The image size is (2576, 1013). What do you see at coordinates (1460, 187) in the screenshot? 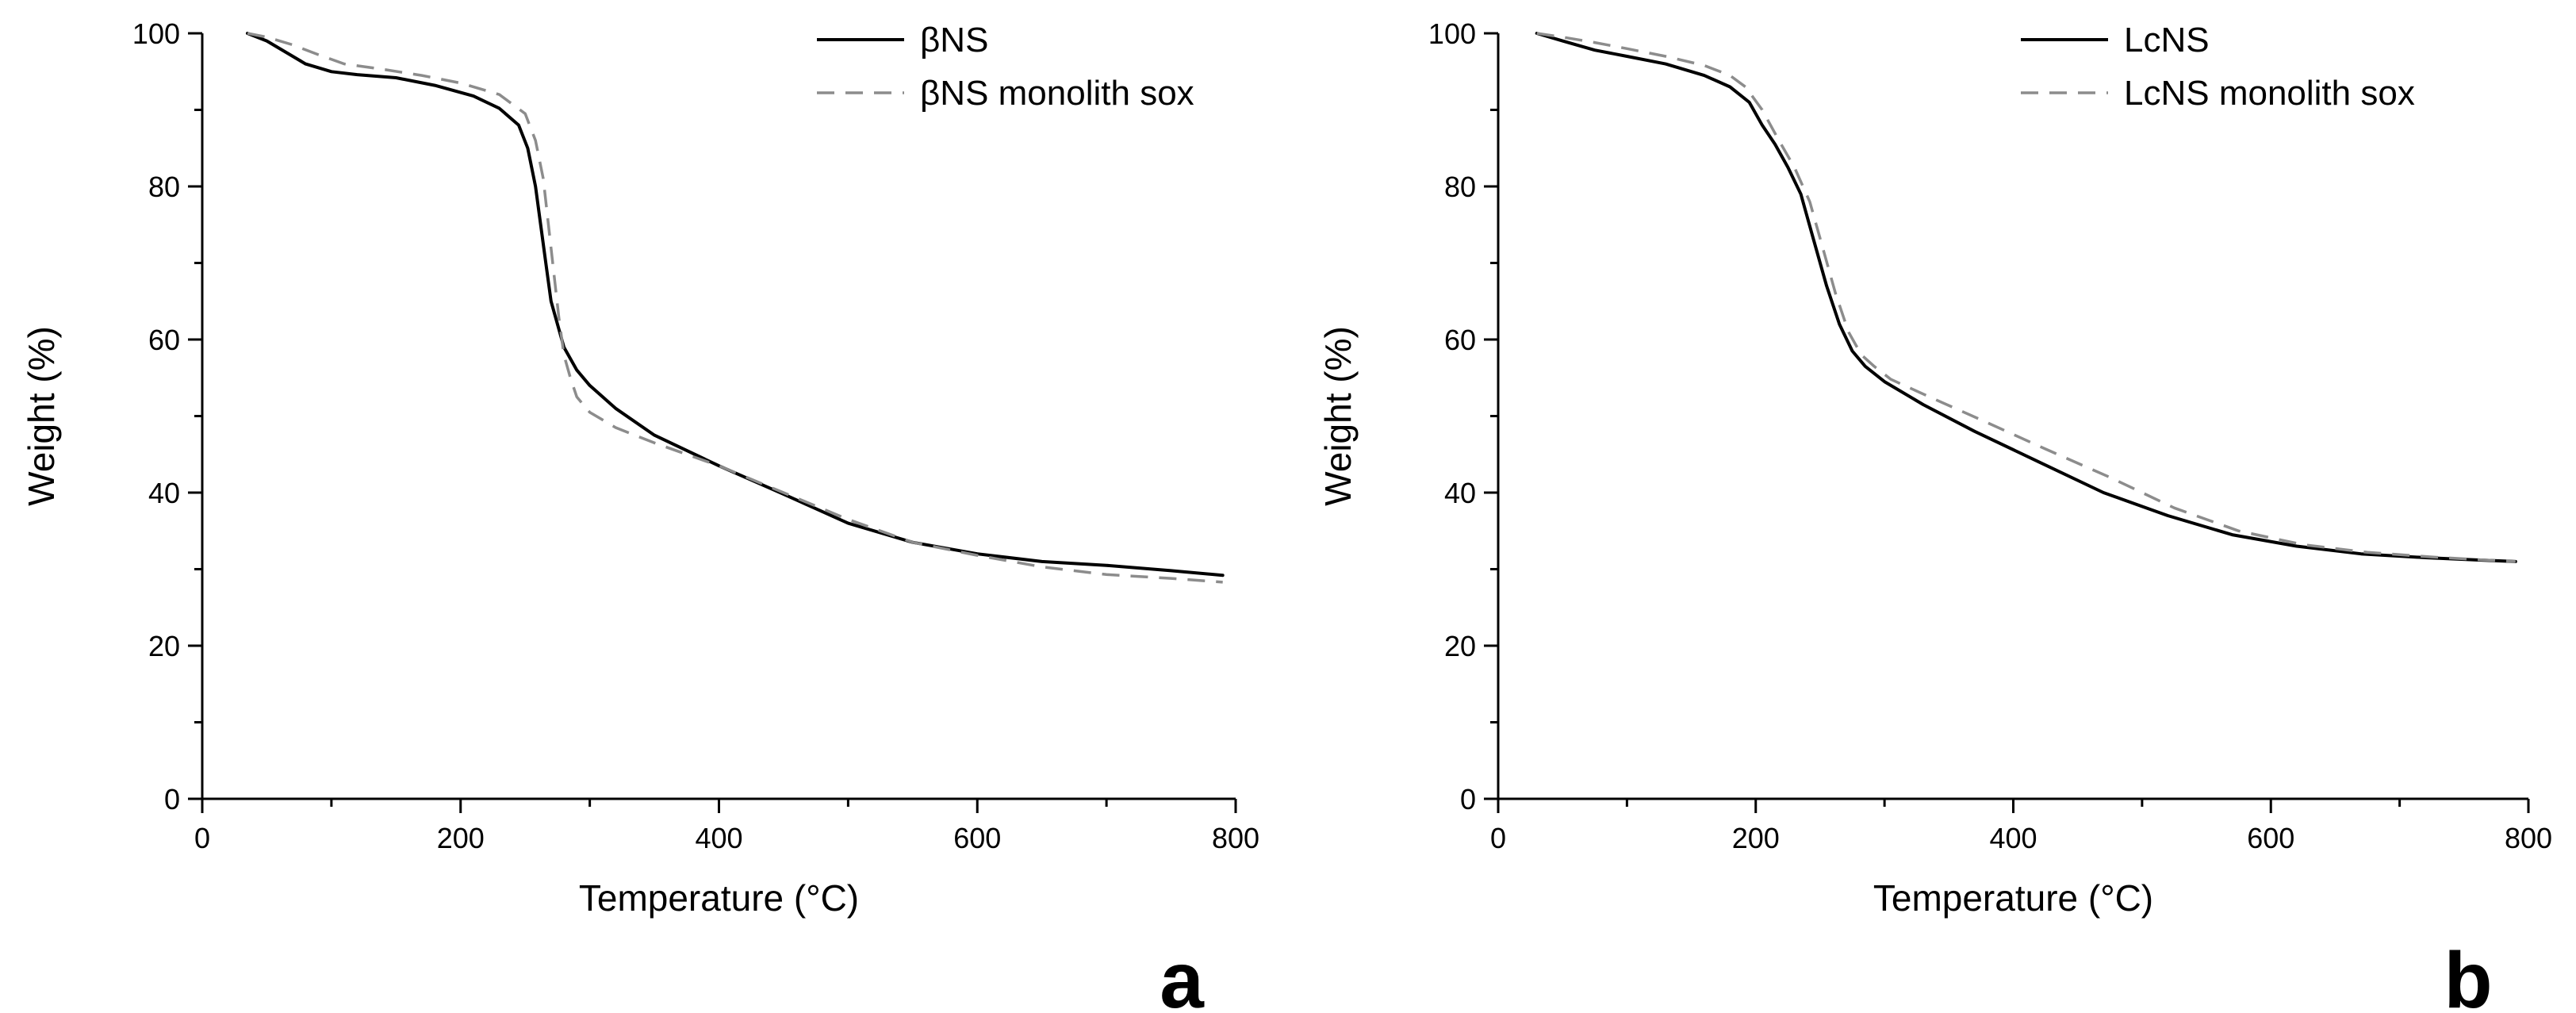
I see `panel-b-y-tick-label: 80` at bounding box center [1460, 187].